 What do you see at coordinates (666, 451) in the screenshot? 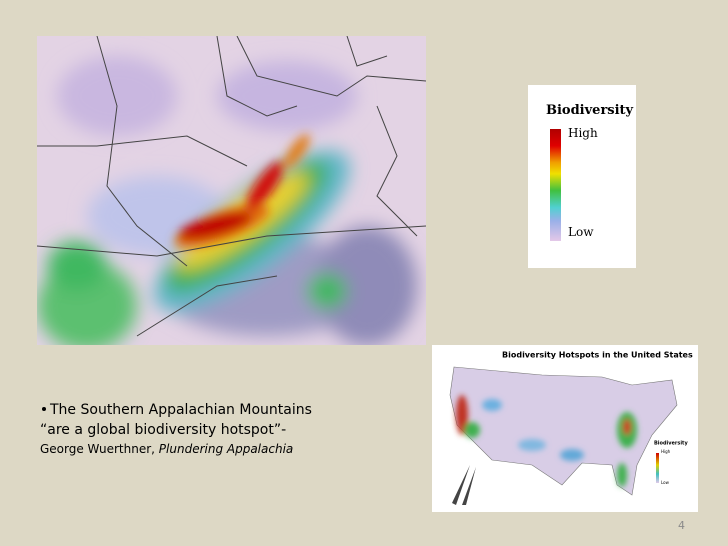
I see `inset-legend-high: High` at bounding box center [666, 451].